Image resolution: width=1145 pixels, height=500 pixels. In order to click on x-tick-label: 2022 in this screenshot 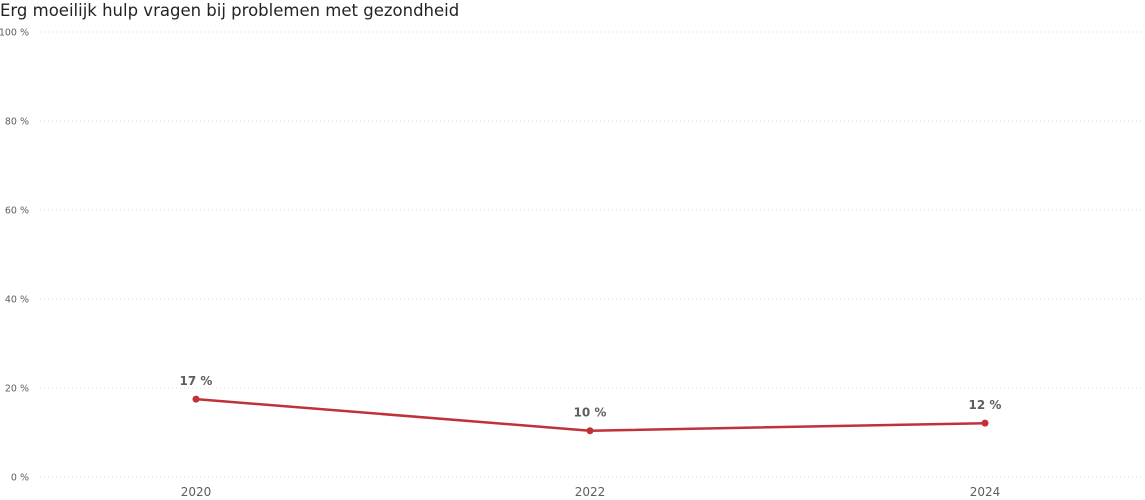, I will do `click(590, 492)`.